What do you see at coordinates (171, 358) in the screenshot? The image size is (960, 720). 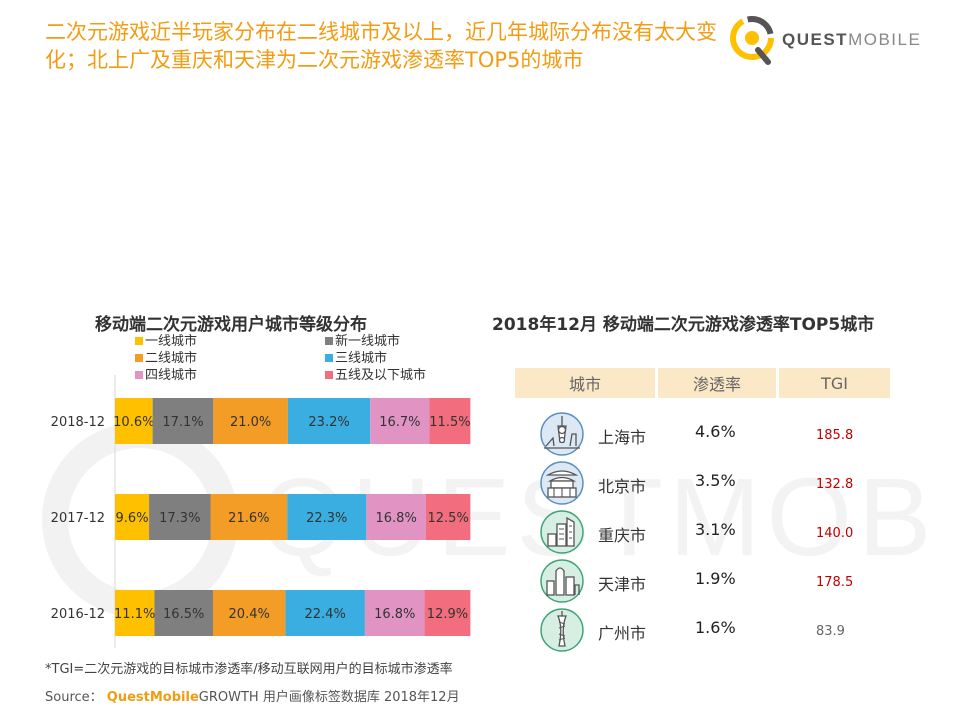 I see `legend-label: 二线城市` at bounding box center [171, 358].